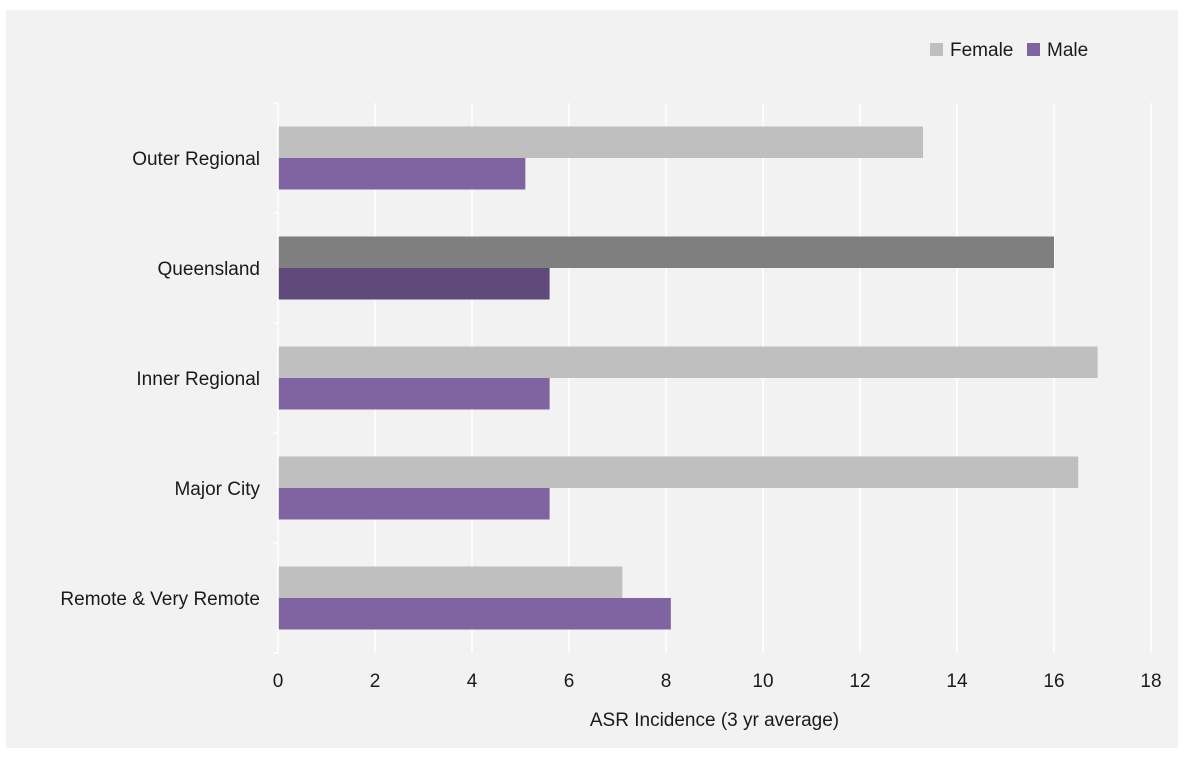  I want to click on bar-female-outer-regional, so click(601, 142).